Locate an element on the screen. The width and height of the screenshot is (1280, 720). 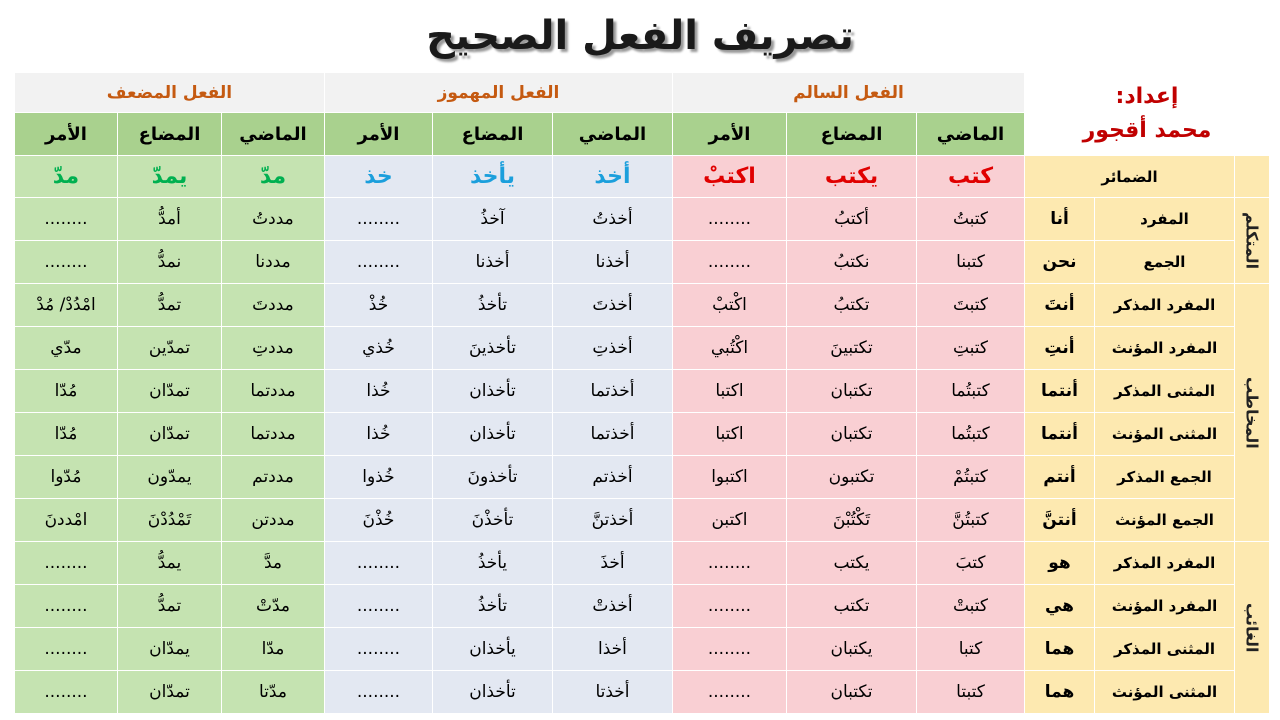
verb-group: الفعل المهموز is located at coordinates (498, 92).